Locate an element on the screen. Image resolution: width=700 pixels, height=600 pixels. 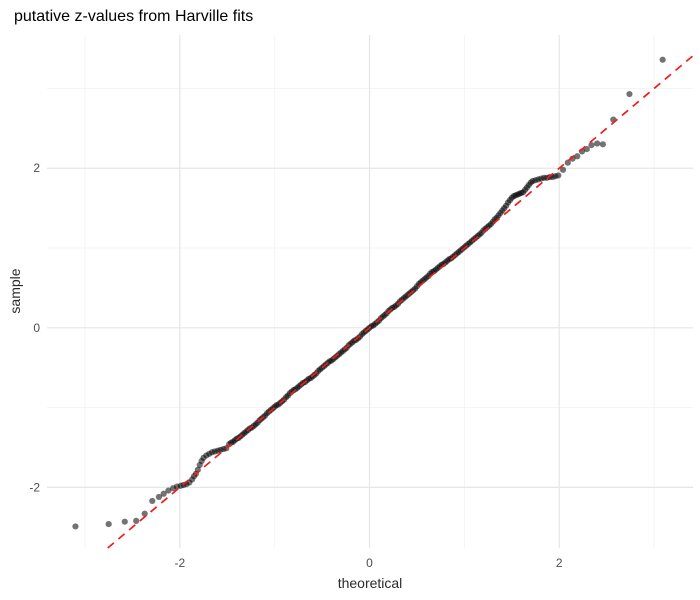
y-tick-label: -2 is located at coordinates (34, 487).